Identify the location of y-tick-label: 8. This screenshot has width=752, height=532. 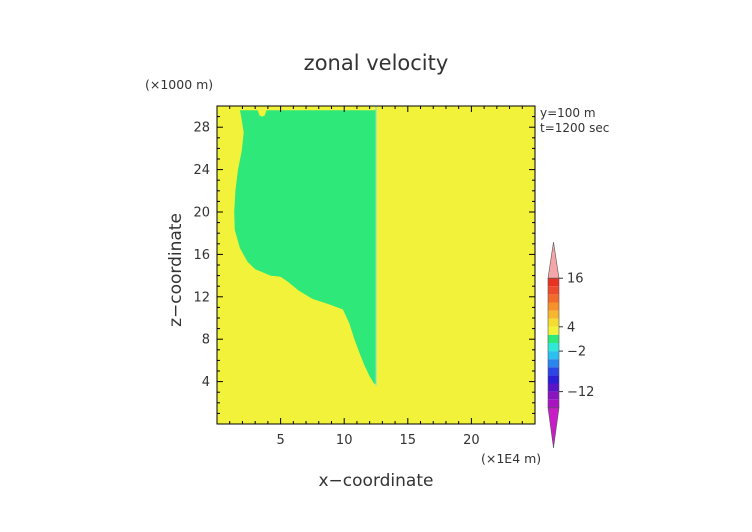
(206, 340).